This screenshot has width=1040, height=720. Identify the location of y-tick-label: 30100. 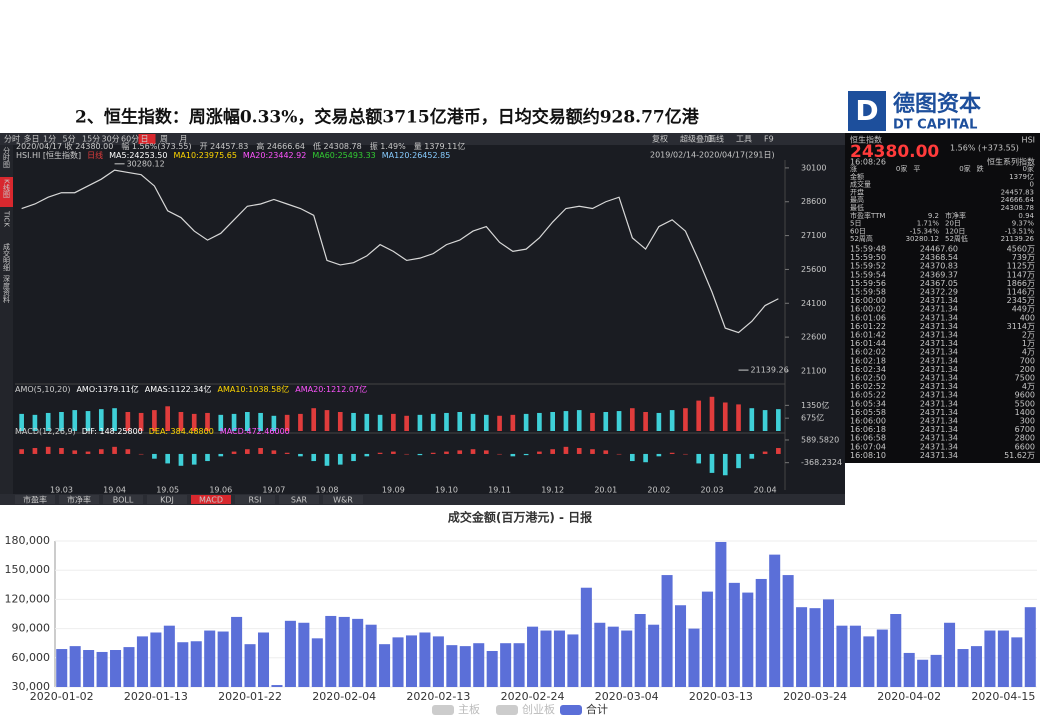
(813, 167).